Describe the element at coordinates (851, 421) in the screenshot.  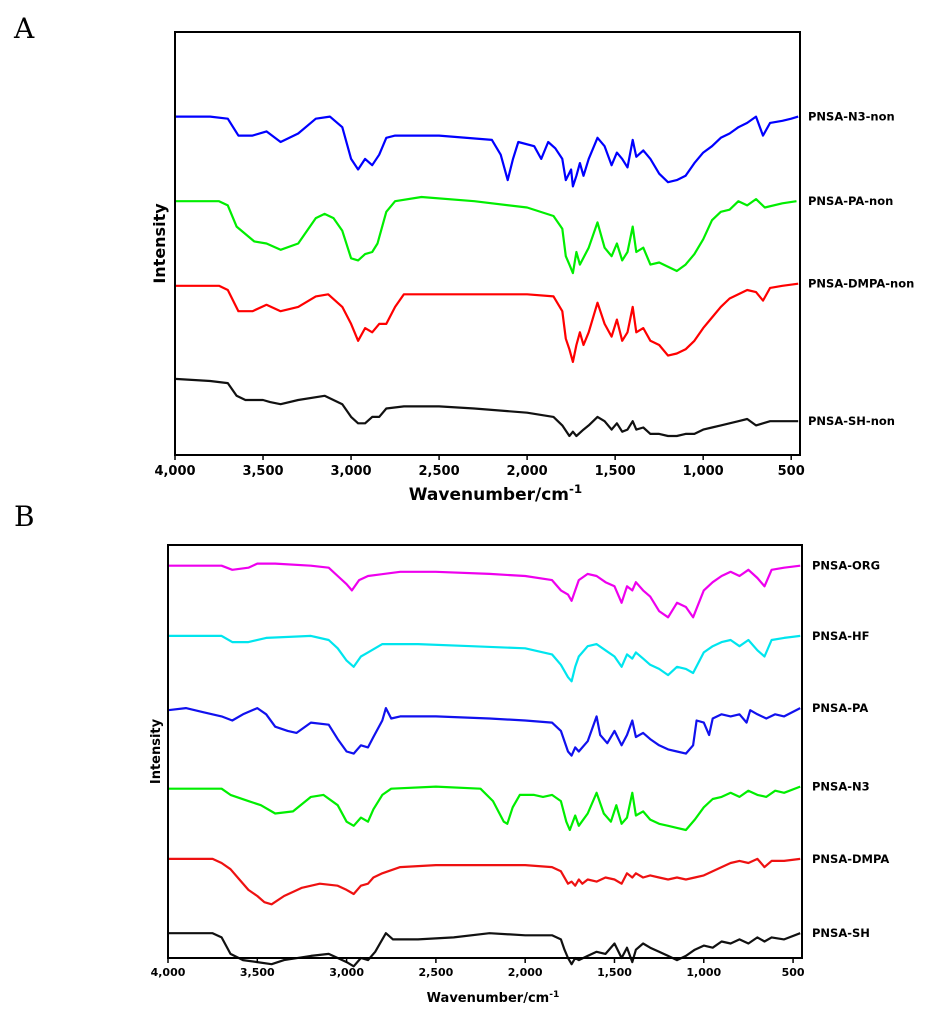
I see `series-label-pnsa-sh-non: PNSA-SH-non` at that location.